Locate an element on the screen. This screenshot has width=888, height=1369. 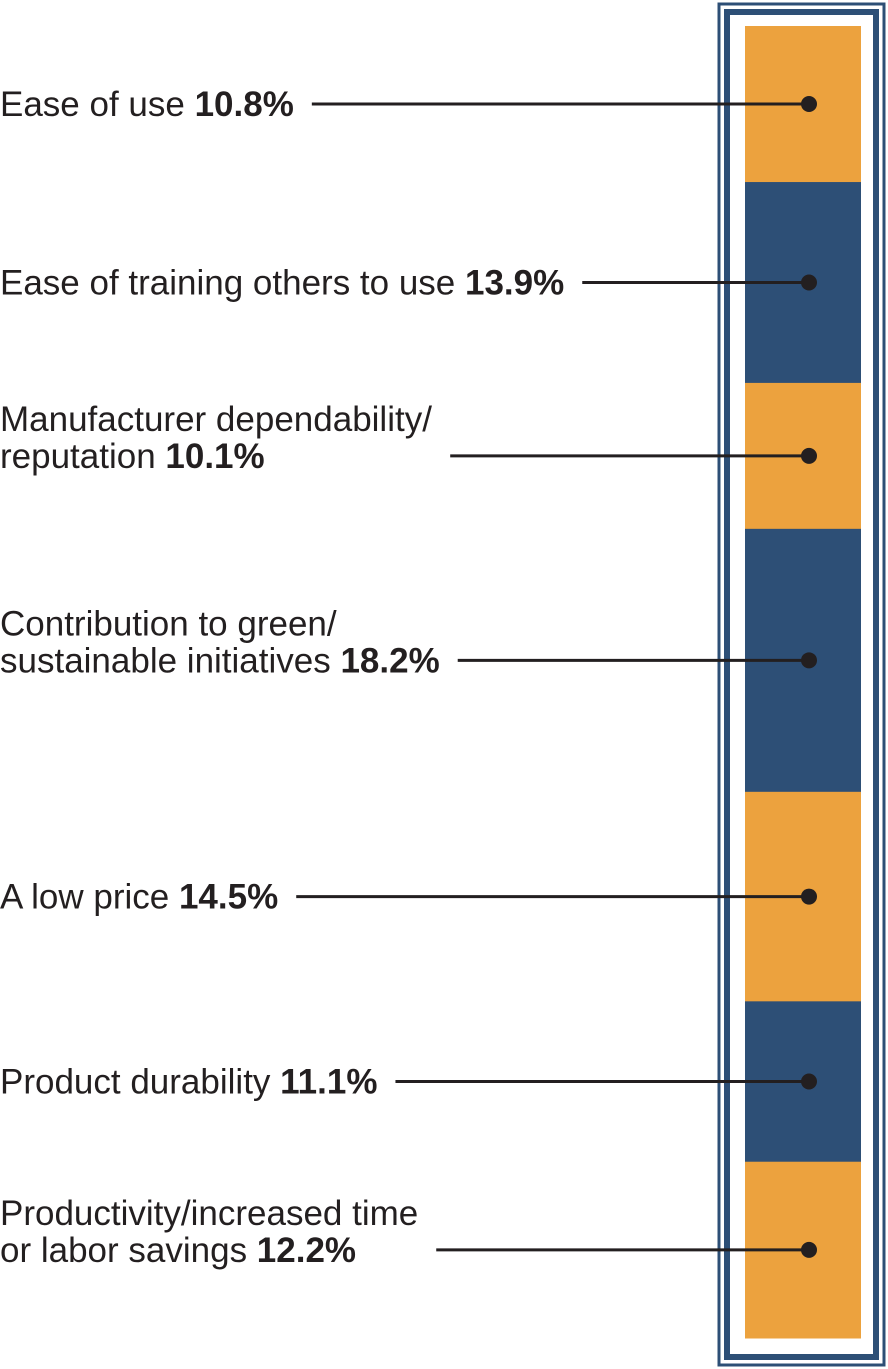
segment-label-2: Ease of training others to use 13.9% is located at coordinates (282, 282).